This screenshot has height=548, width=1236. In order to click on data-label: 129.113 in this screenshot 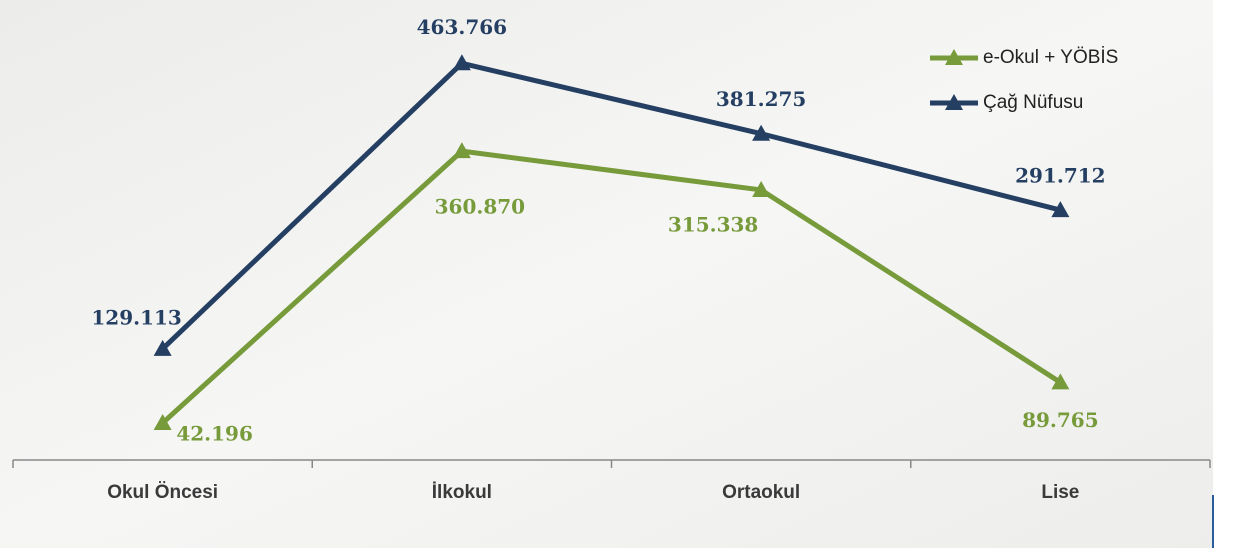, I will do `click(136, 317)`.